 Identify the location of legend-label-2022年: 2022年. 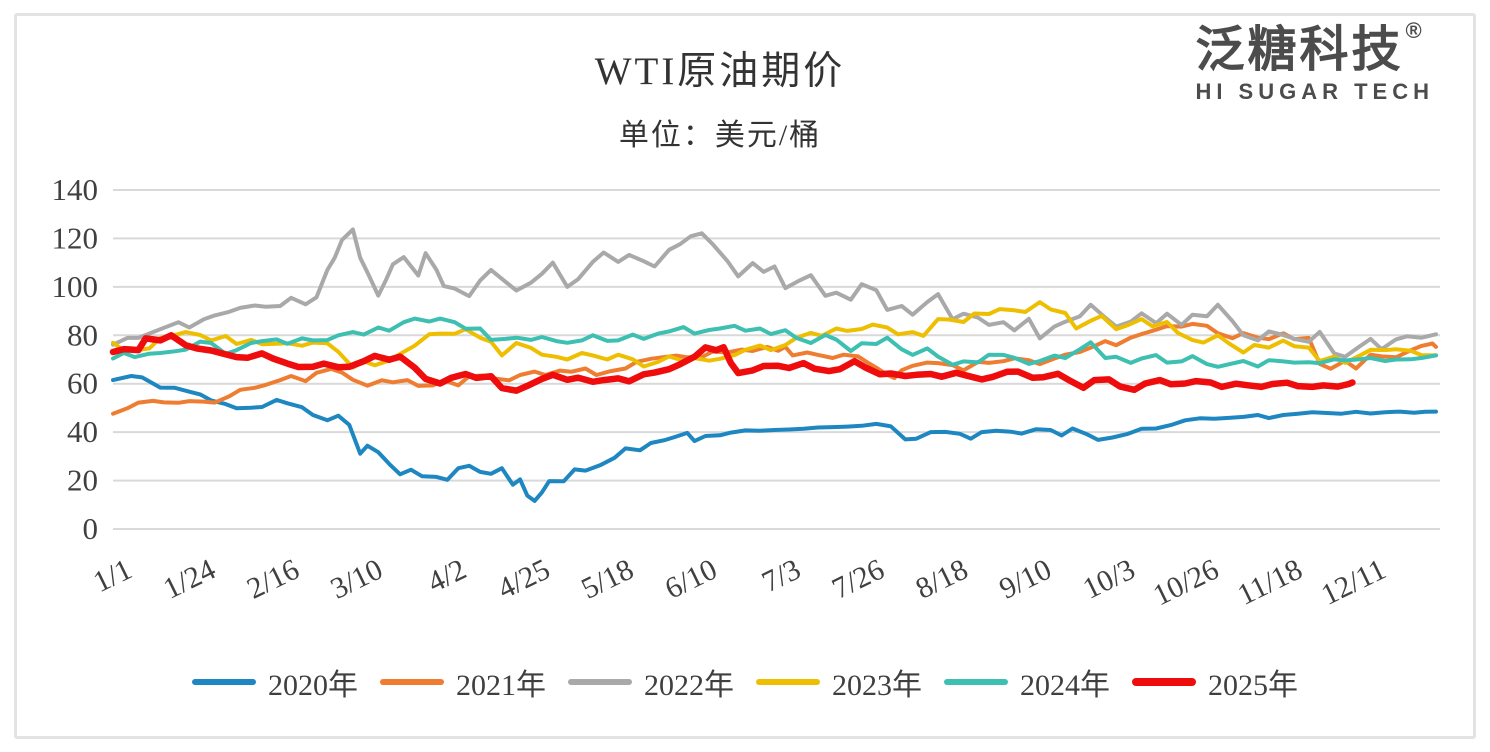
(689, 685).